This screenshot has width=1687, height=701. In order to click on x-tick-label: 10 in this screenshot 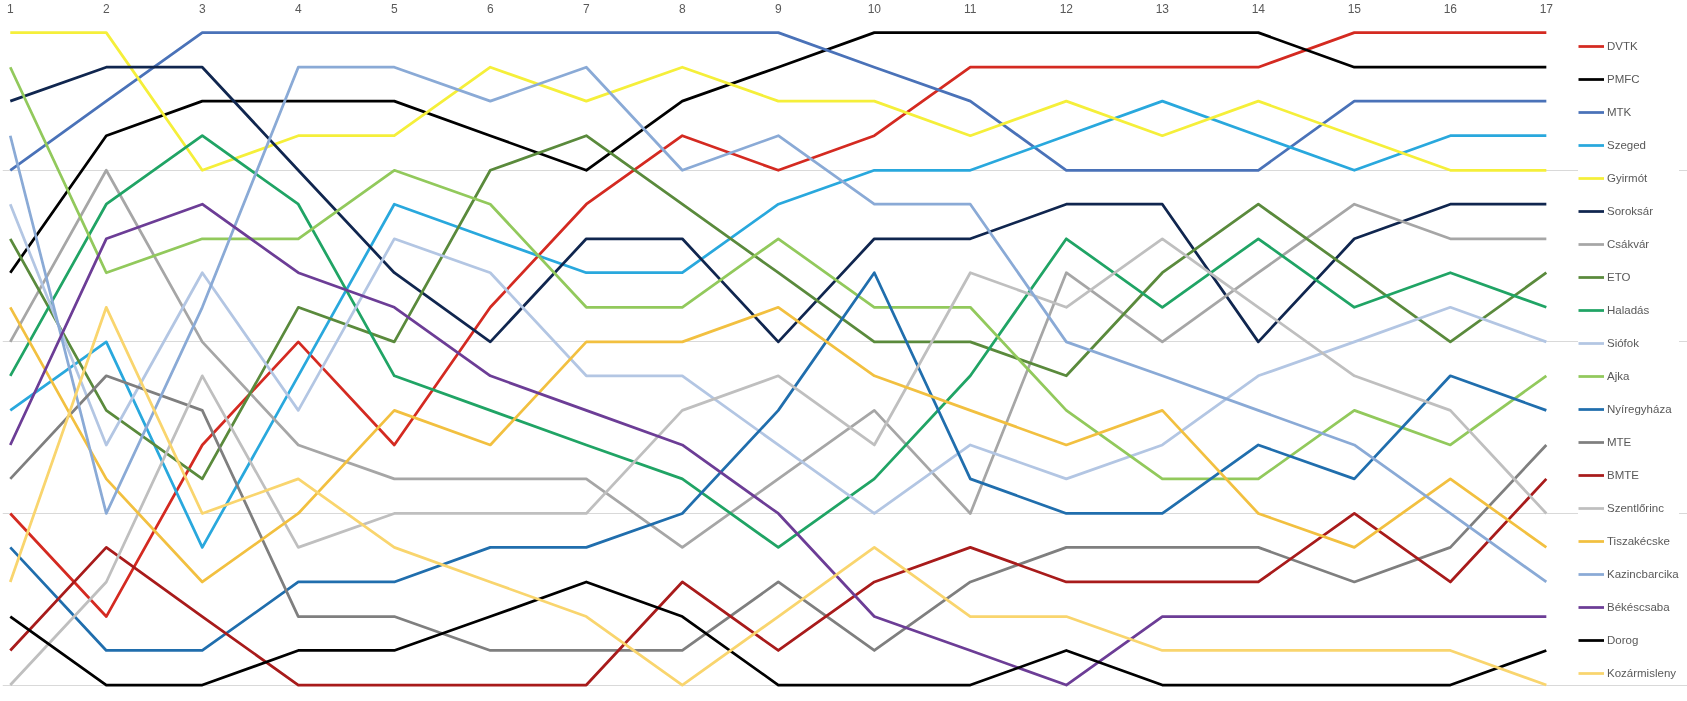, I will do `click(874, 8)`.